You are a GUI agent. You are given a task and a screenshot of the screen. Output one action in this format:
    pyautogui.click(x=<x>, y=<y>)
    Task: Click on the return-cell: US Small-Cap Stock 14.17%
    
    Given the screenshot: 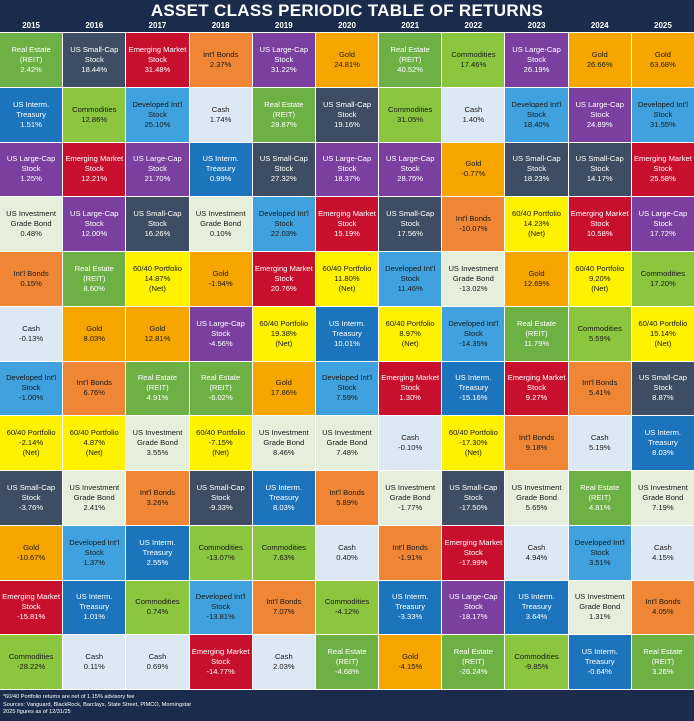 What is the action you would take?
    pyautogui.click(x=599, y=169)
    